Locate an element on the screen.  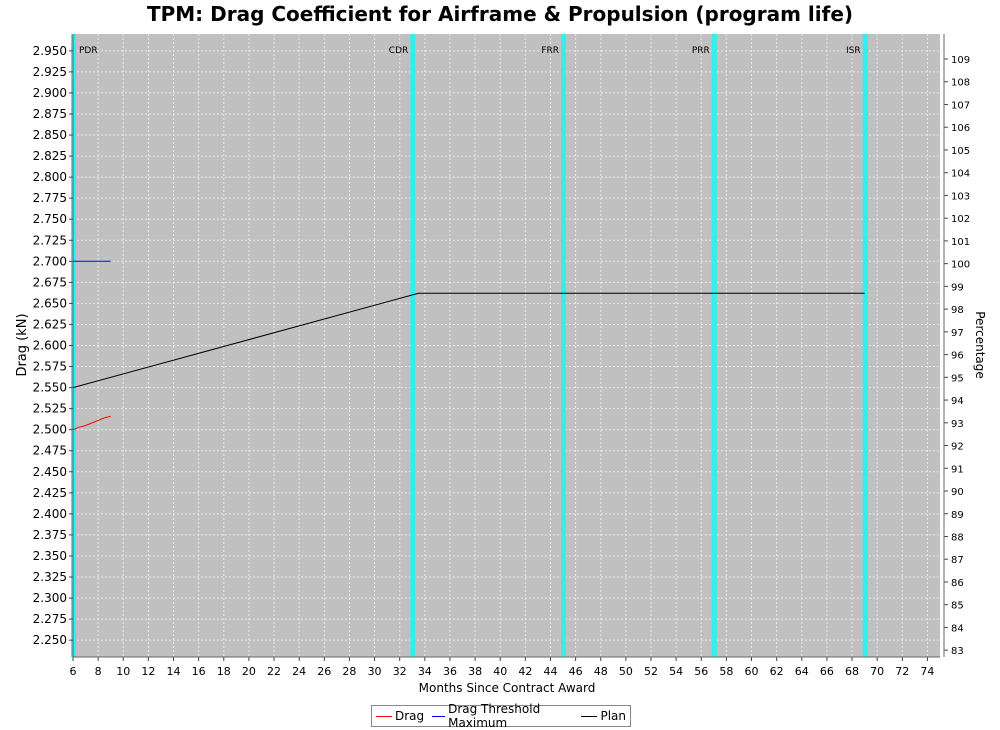
legend: Drag Drag Threshold Maximum Plan is located at coordinates (501, 716).